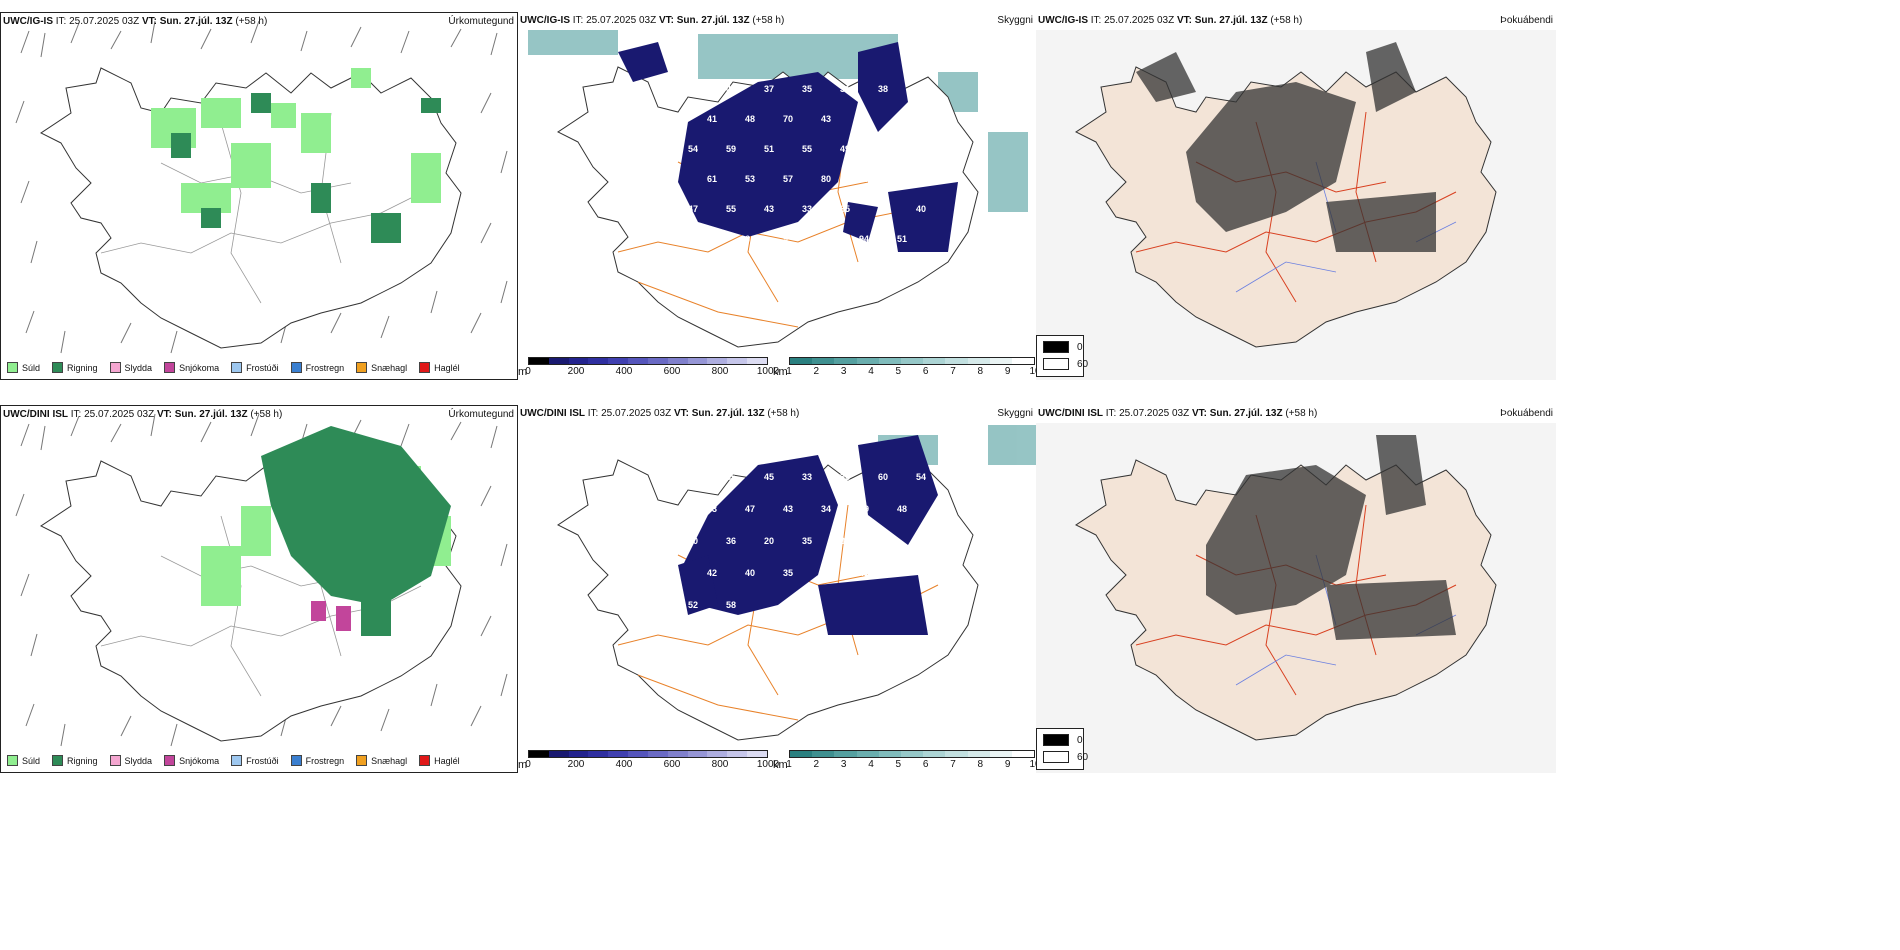 The height and width of the screenshot is (950, 1900). What do you see at coordinates (925, 371) in the screenshot?
I see `colorbar-tick: 6` at bounding box center [925, 371].